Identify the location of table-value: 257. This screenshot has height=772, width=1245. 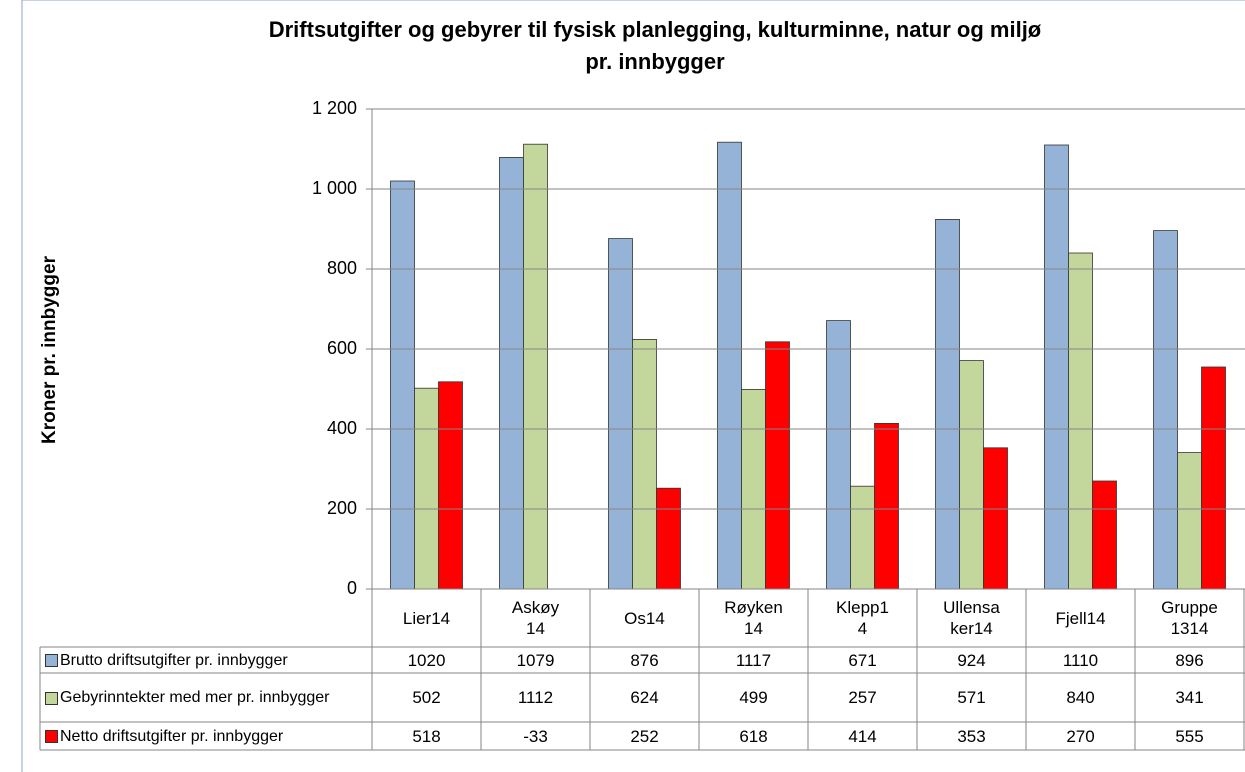
(862, 697).